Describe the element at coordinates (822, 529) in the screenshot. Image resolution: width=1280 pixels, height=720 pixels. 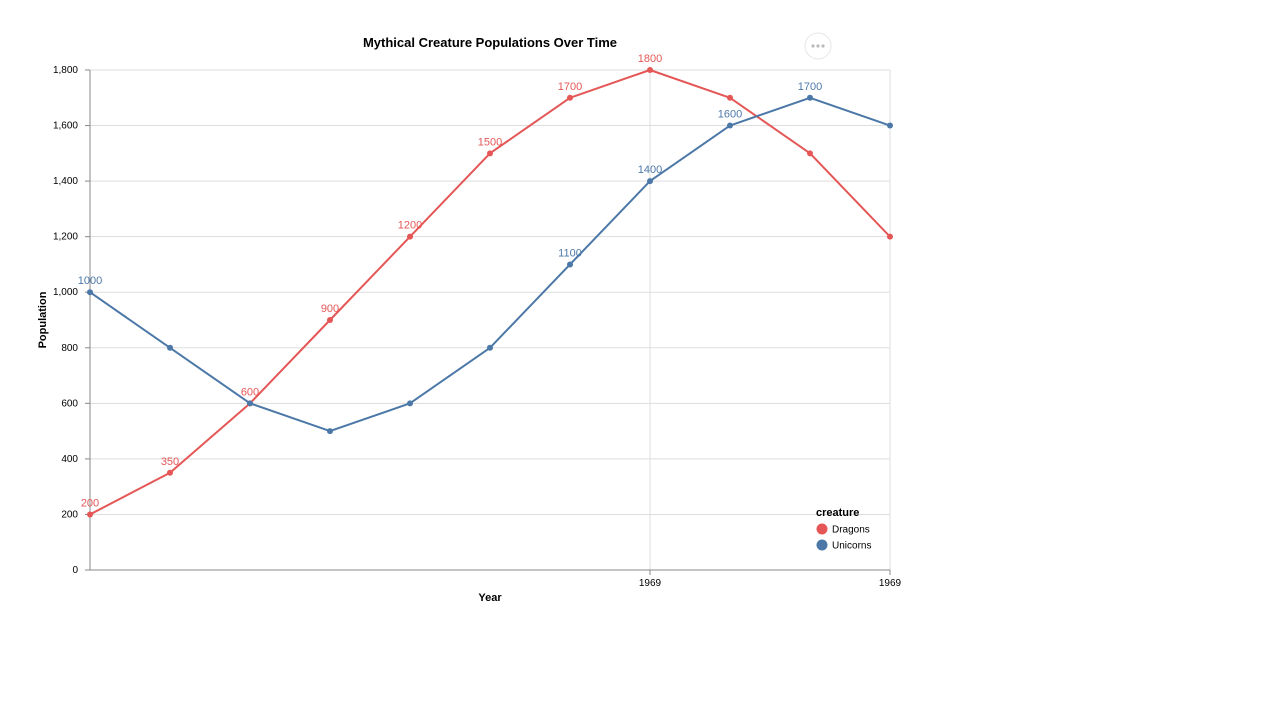
I see `legend-swatch-dragons` at that location.